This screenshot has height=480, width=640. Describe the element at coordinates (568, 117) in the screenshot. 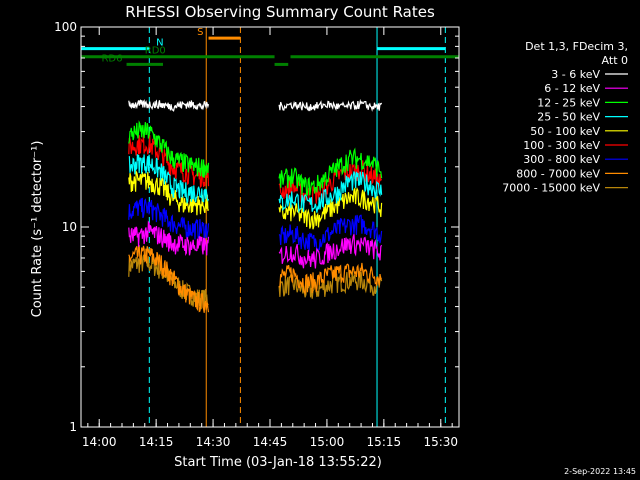

I see `legend-label-3: 25 - 50 keV` at that location.